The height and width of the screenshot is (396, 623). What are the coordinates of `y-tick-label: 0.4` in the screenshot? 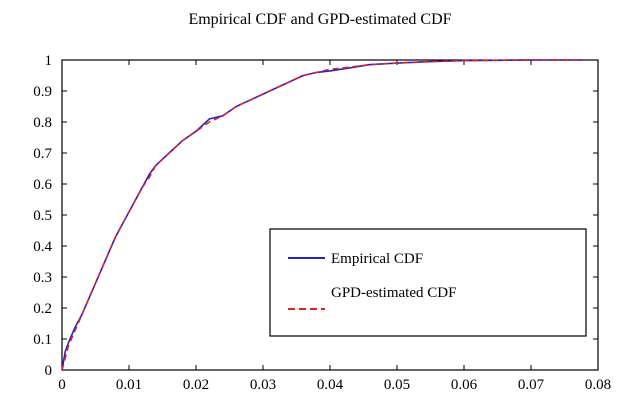 It's located at (42, 247).